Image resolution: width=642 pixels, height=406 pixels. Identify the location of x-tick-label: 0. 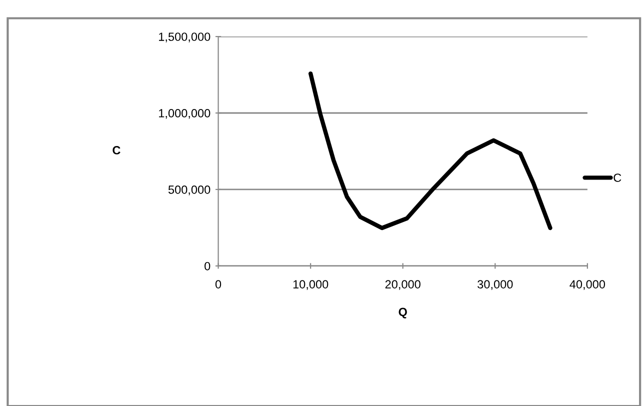
(218, 284).